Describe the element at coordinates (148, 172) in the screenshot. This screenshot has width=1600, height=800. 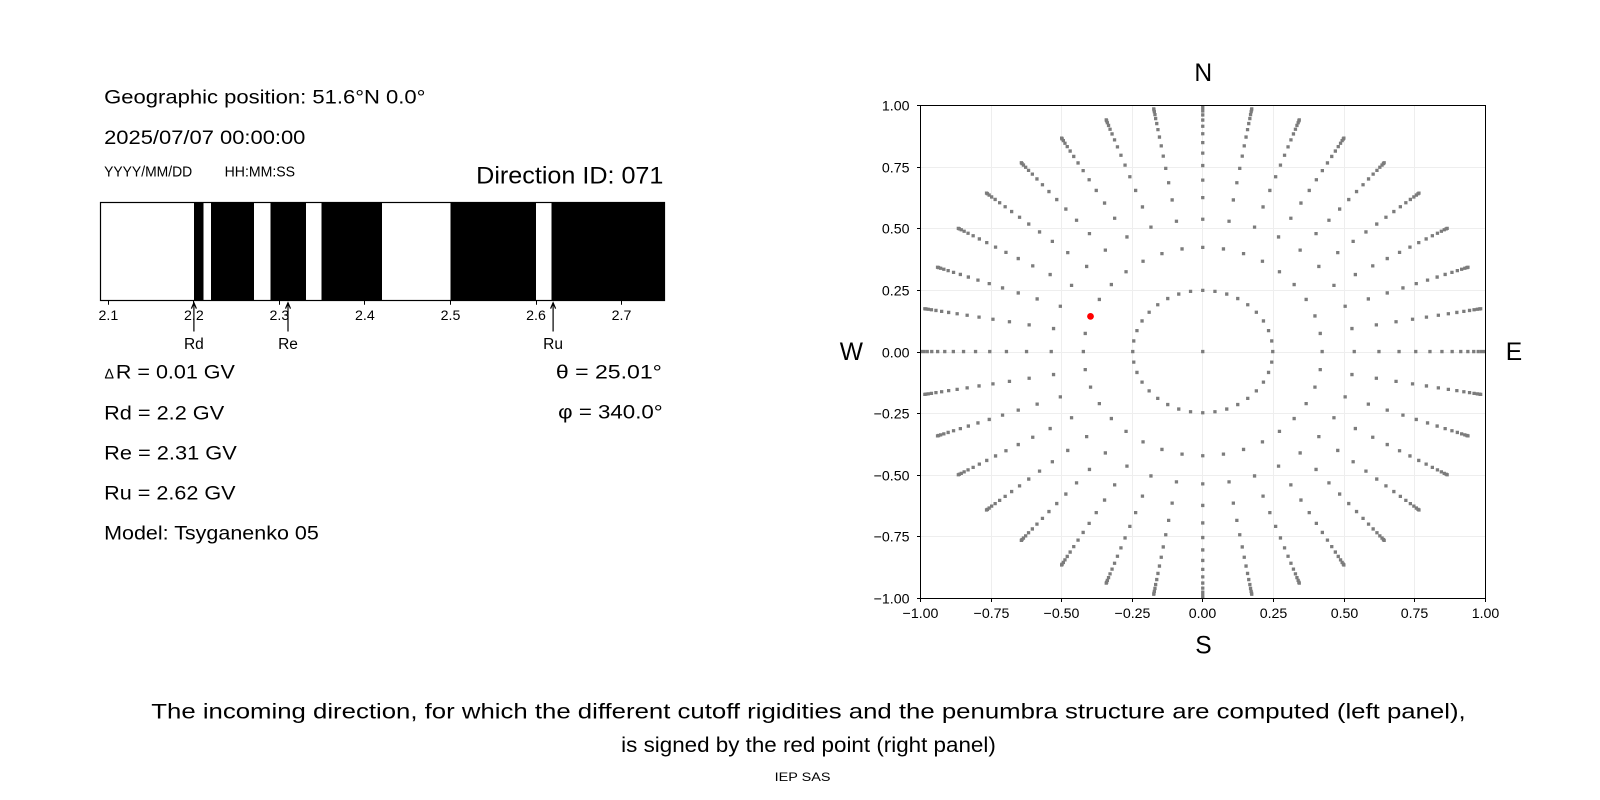
I see `svg-text: YYYY/MM/DD` at that location.